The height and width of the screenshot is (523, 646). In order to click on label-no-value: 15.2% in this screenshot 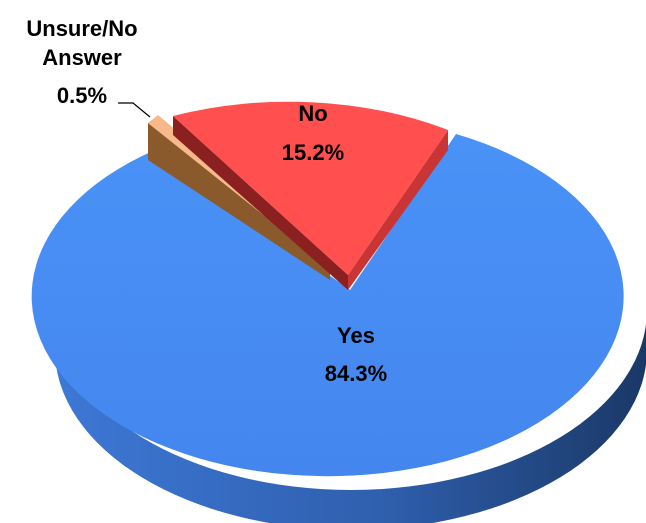, I will do `click(313, 152)`.